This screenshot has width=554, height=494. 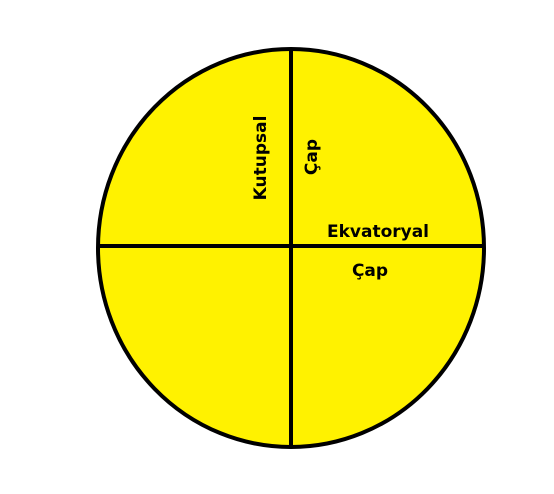 I want to click on equatorial-label-cap: Çap, so click(x=370, y=271).